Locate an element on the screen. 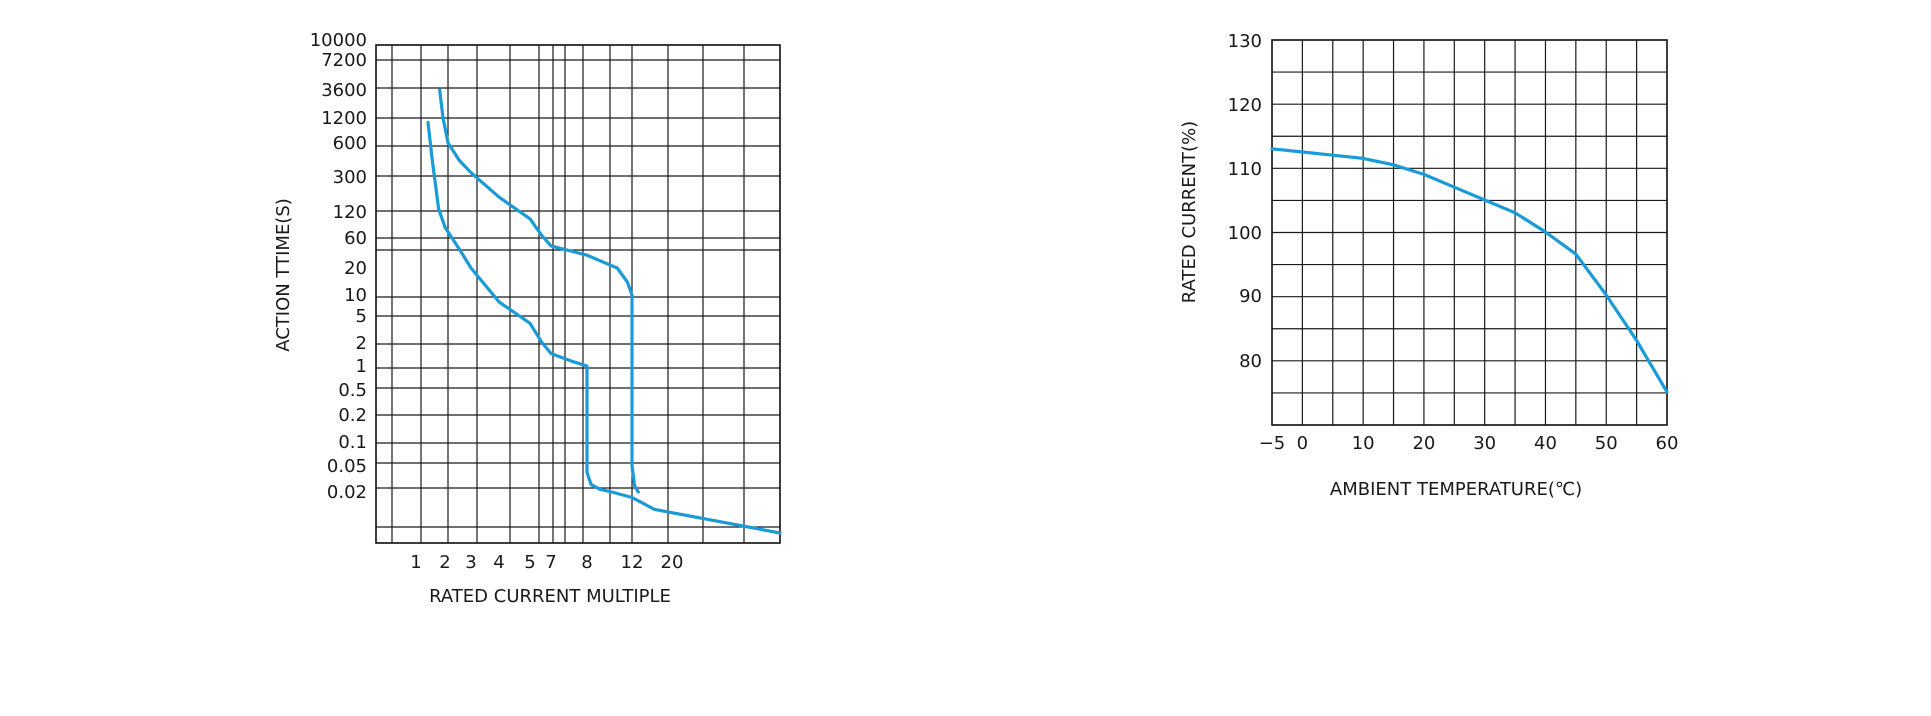 The image size is (1931, 716). time-current-grid is located at coordinates (578, 294).